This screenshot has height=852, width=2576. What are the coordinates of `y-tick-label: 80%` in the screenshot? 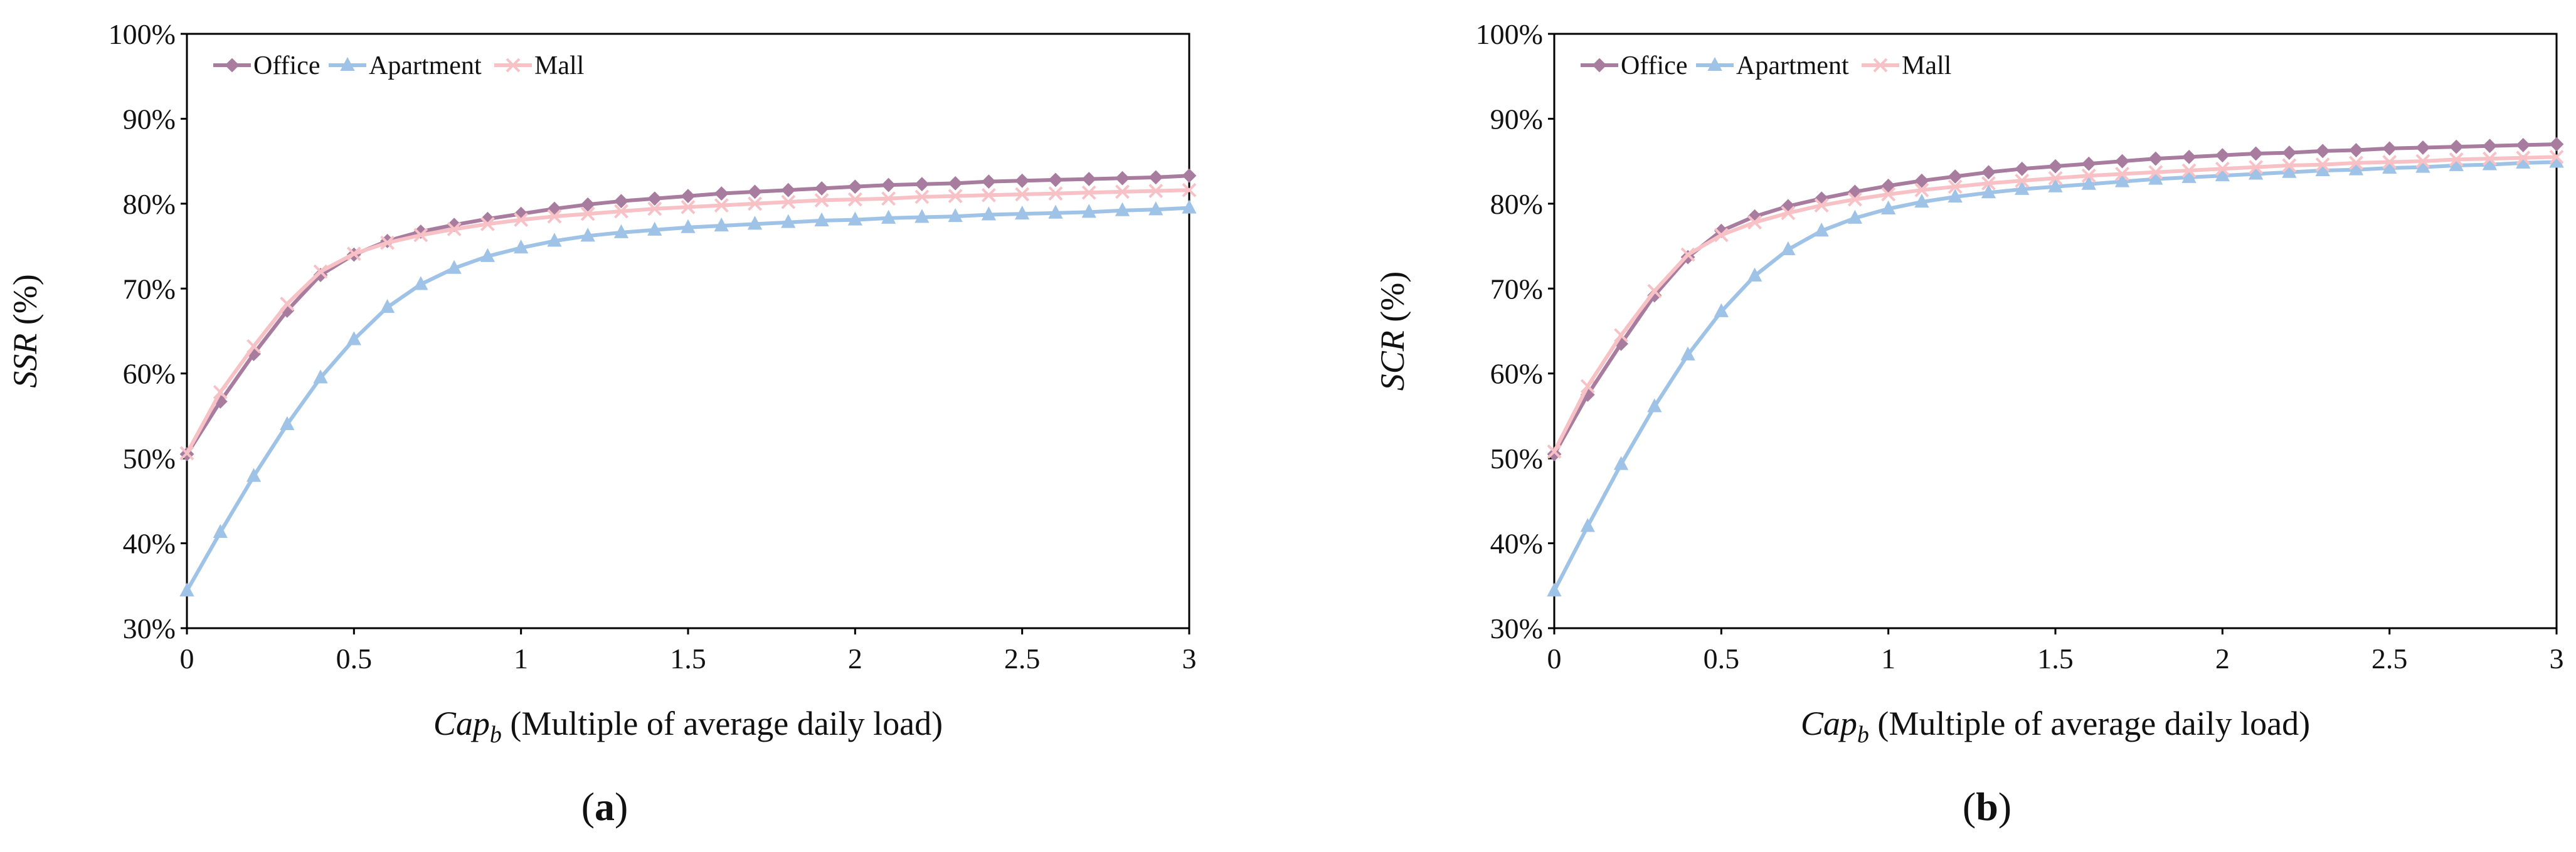 It's located at (1516, 204).